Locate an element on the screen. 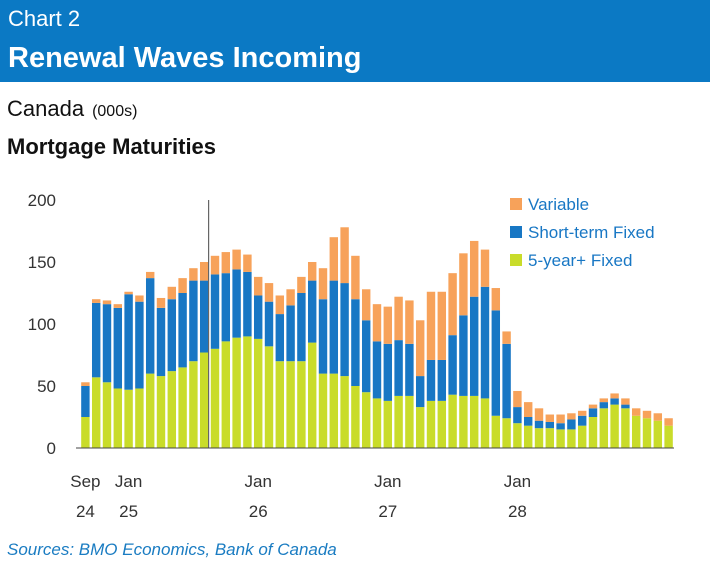  y-tick-label: 200 is located at coordinates (42, 200).